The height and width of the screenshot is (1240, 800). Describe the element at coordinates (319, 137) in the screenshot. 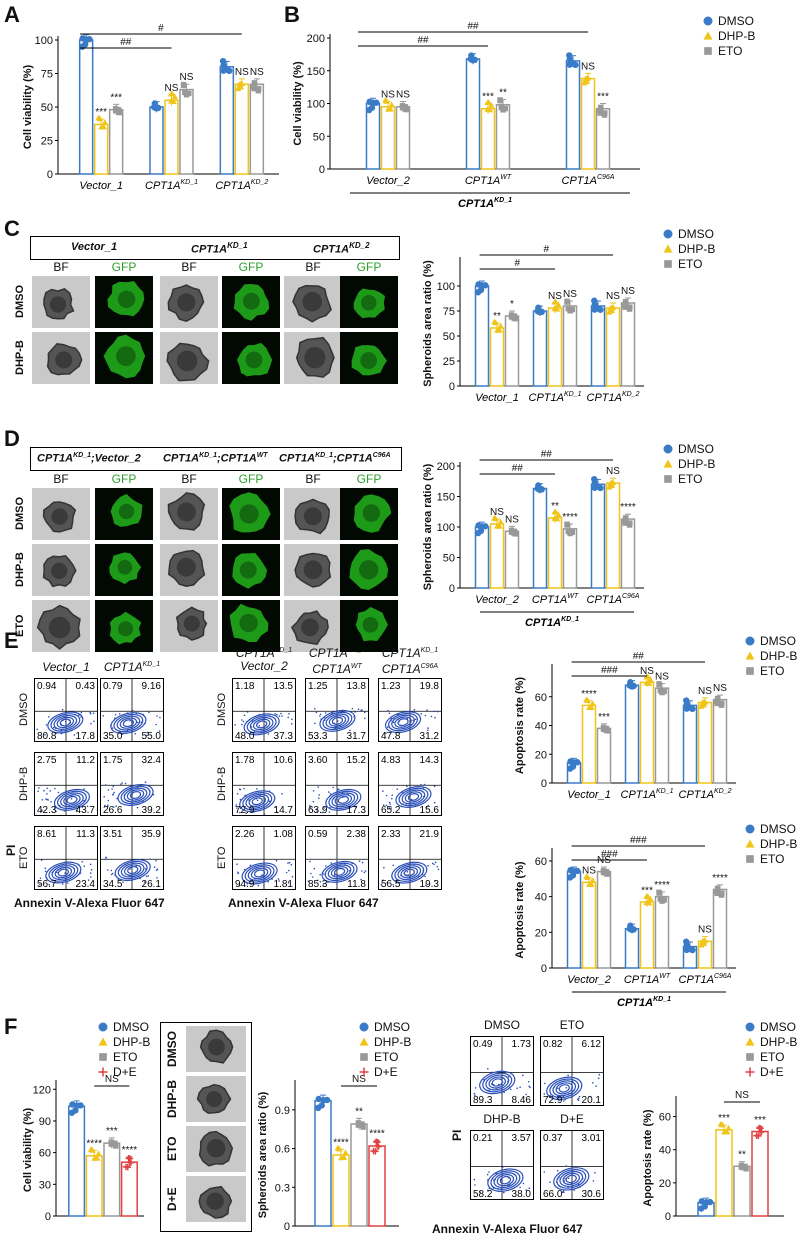

I see `y-tick-label: 50` at that location.